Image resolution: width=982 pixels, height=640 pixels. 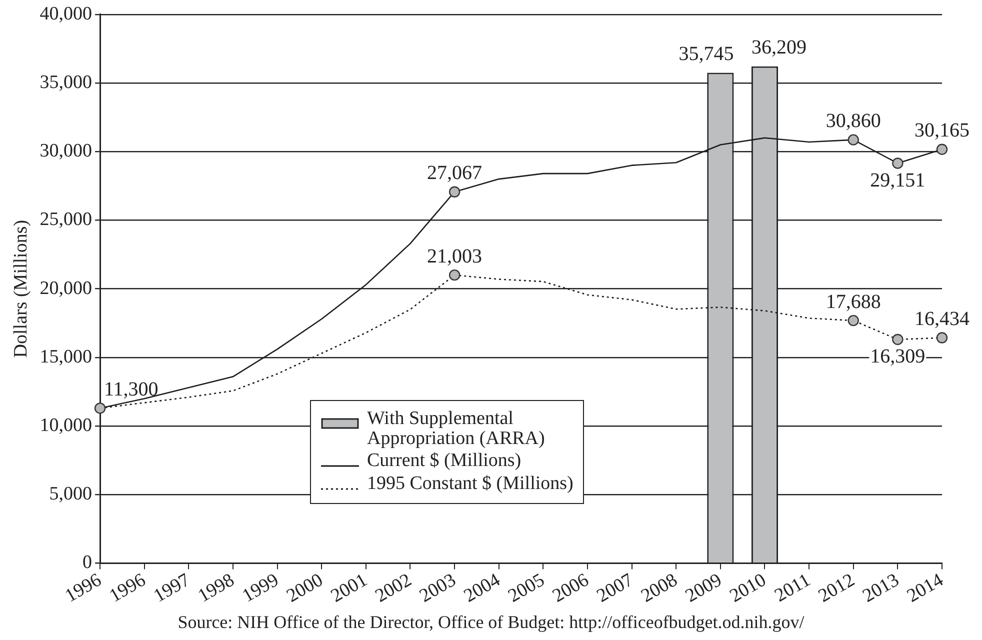 What do you see at coordinates (394, 588) in the screenshot?
I see `x-tick-label: 2002` at bounding box center [394, 588].